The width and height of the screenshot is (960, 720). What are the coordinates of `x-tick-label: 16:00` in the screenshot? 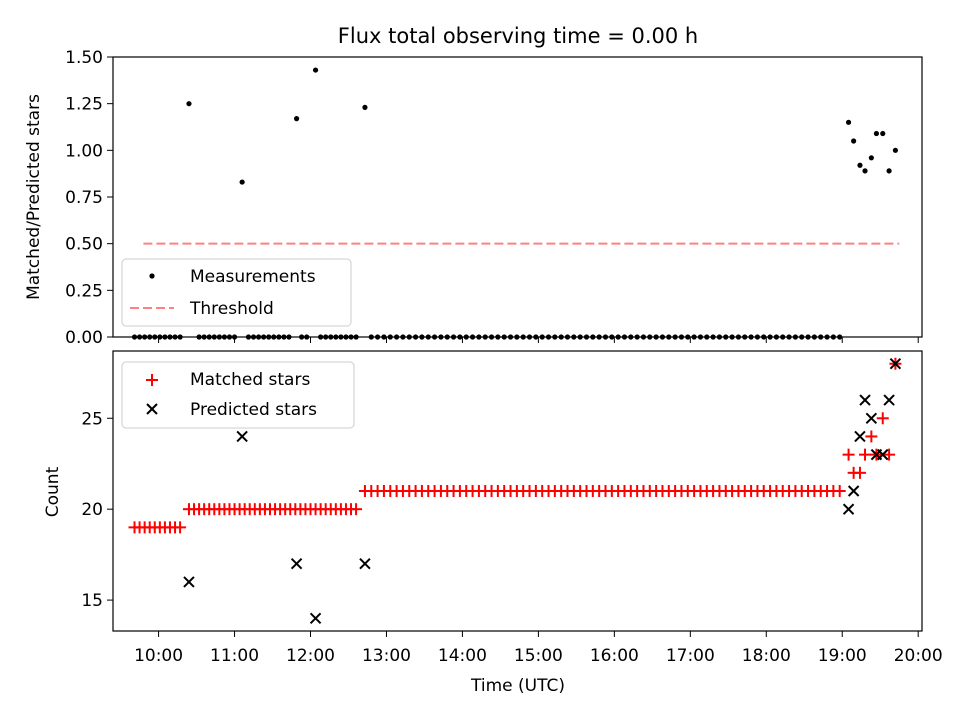 It's located at (614, 656).